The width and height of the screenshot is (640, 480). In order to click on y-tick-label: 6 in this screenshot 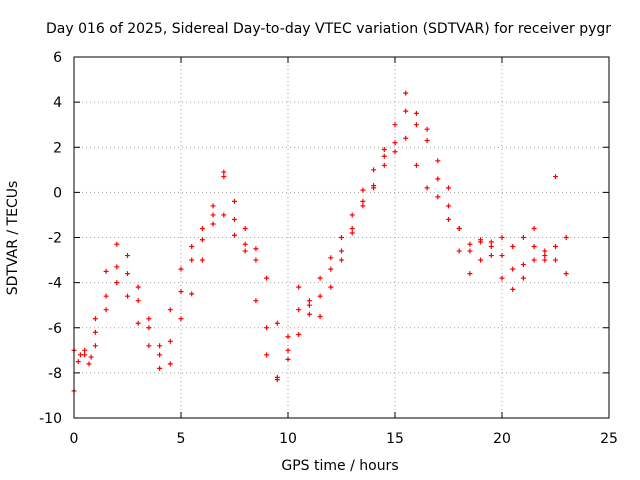, I will do `click(57, 58)`.